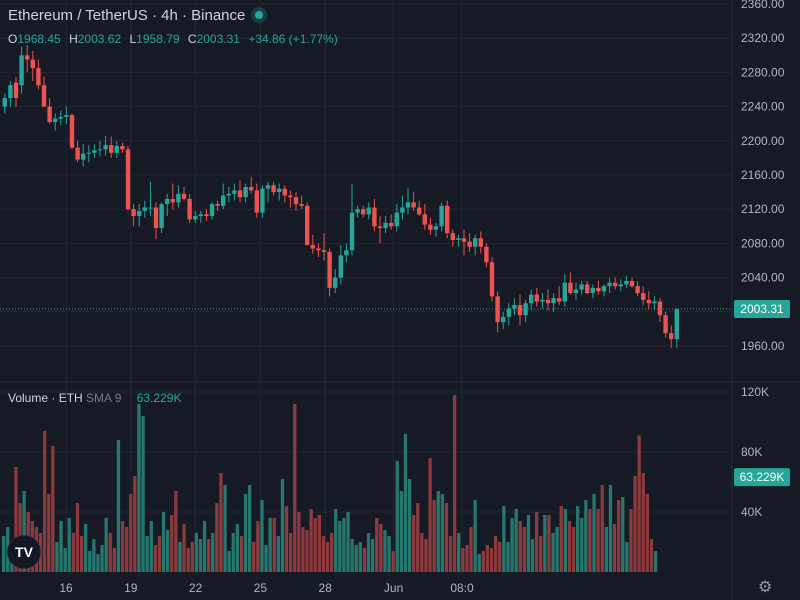 The image size is (800, 600). What do you see at coordinates (259, 15) in the screenshot?
I see `market-open-icon` at bounding box center [259, 15].